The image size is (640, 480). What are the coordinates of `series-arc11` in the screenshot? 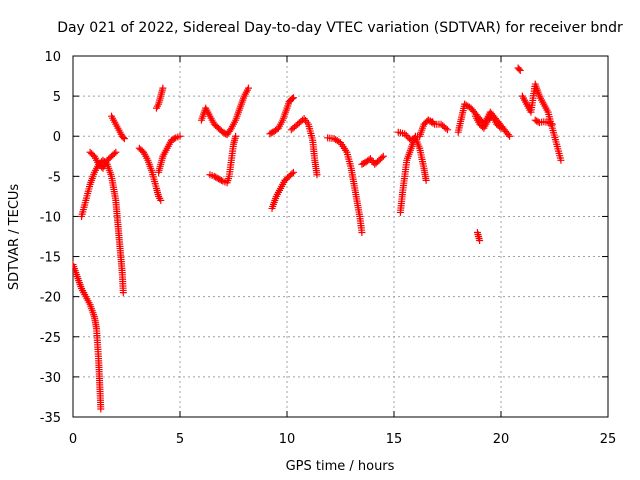 It's located at (282, 190).